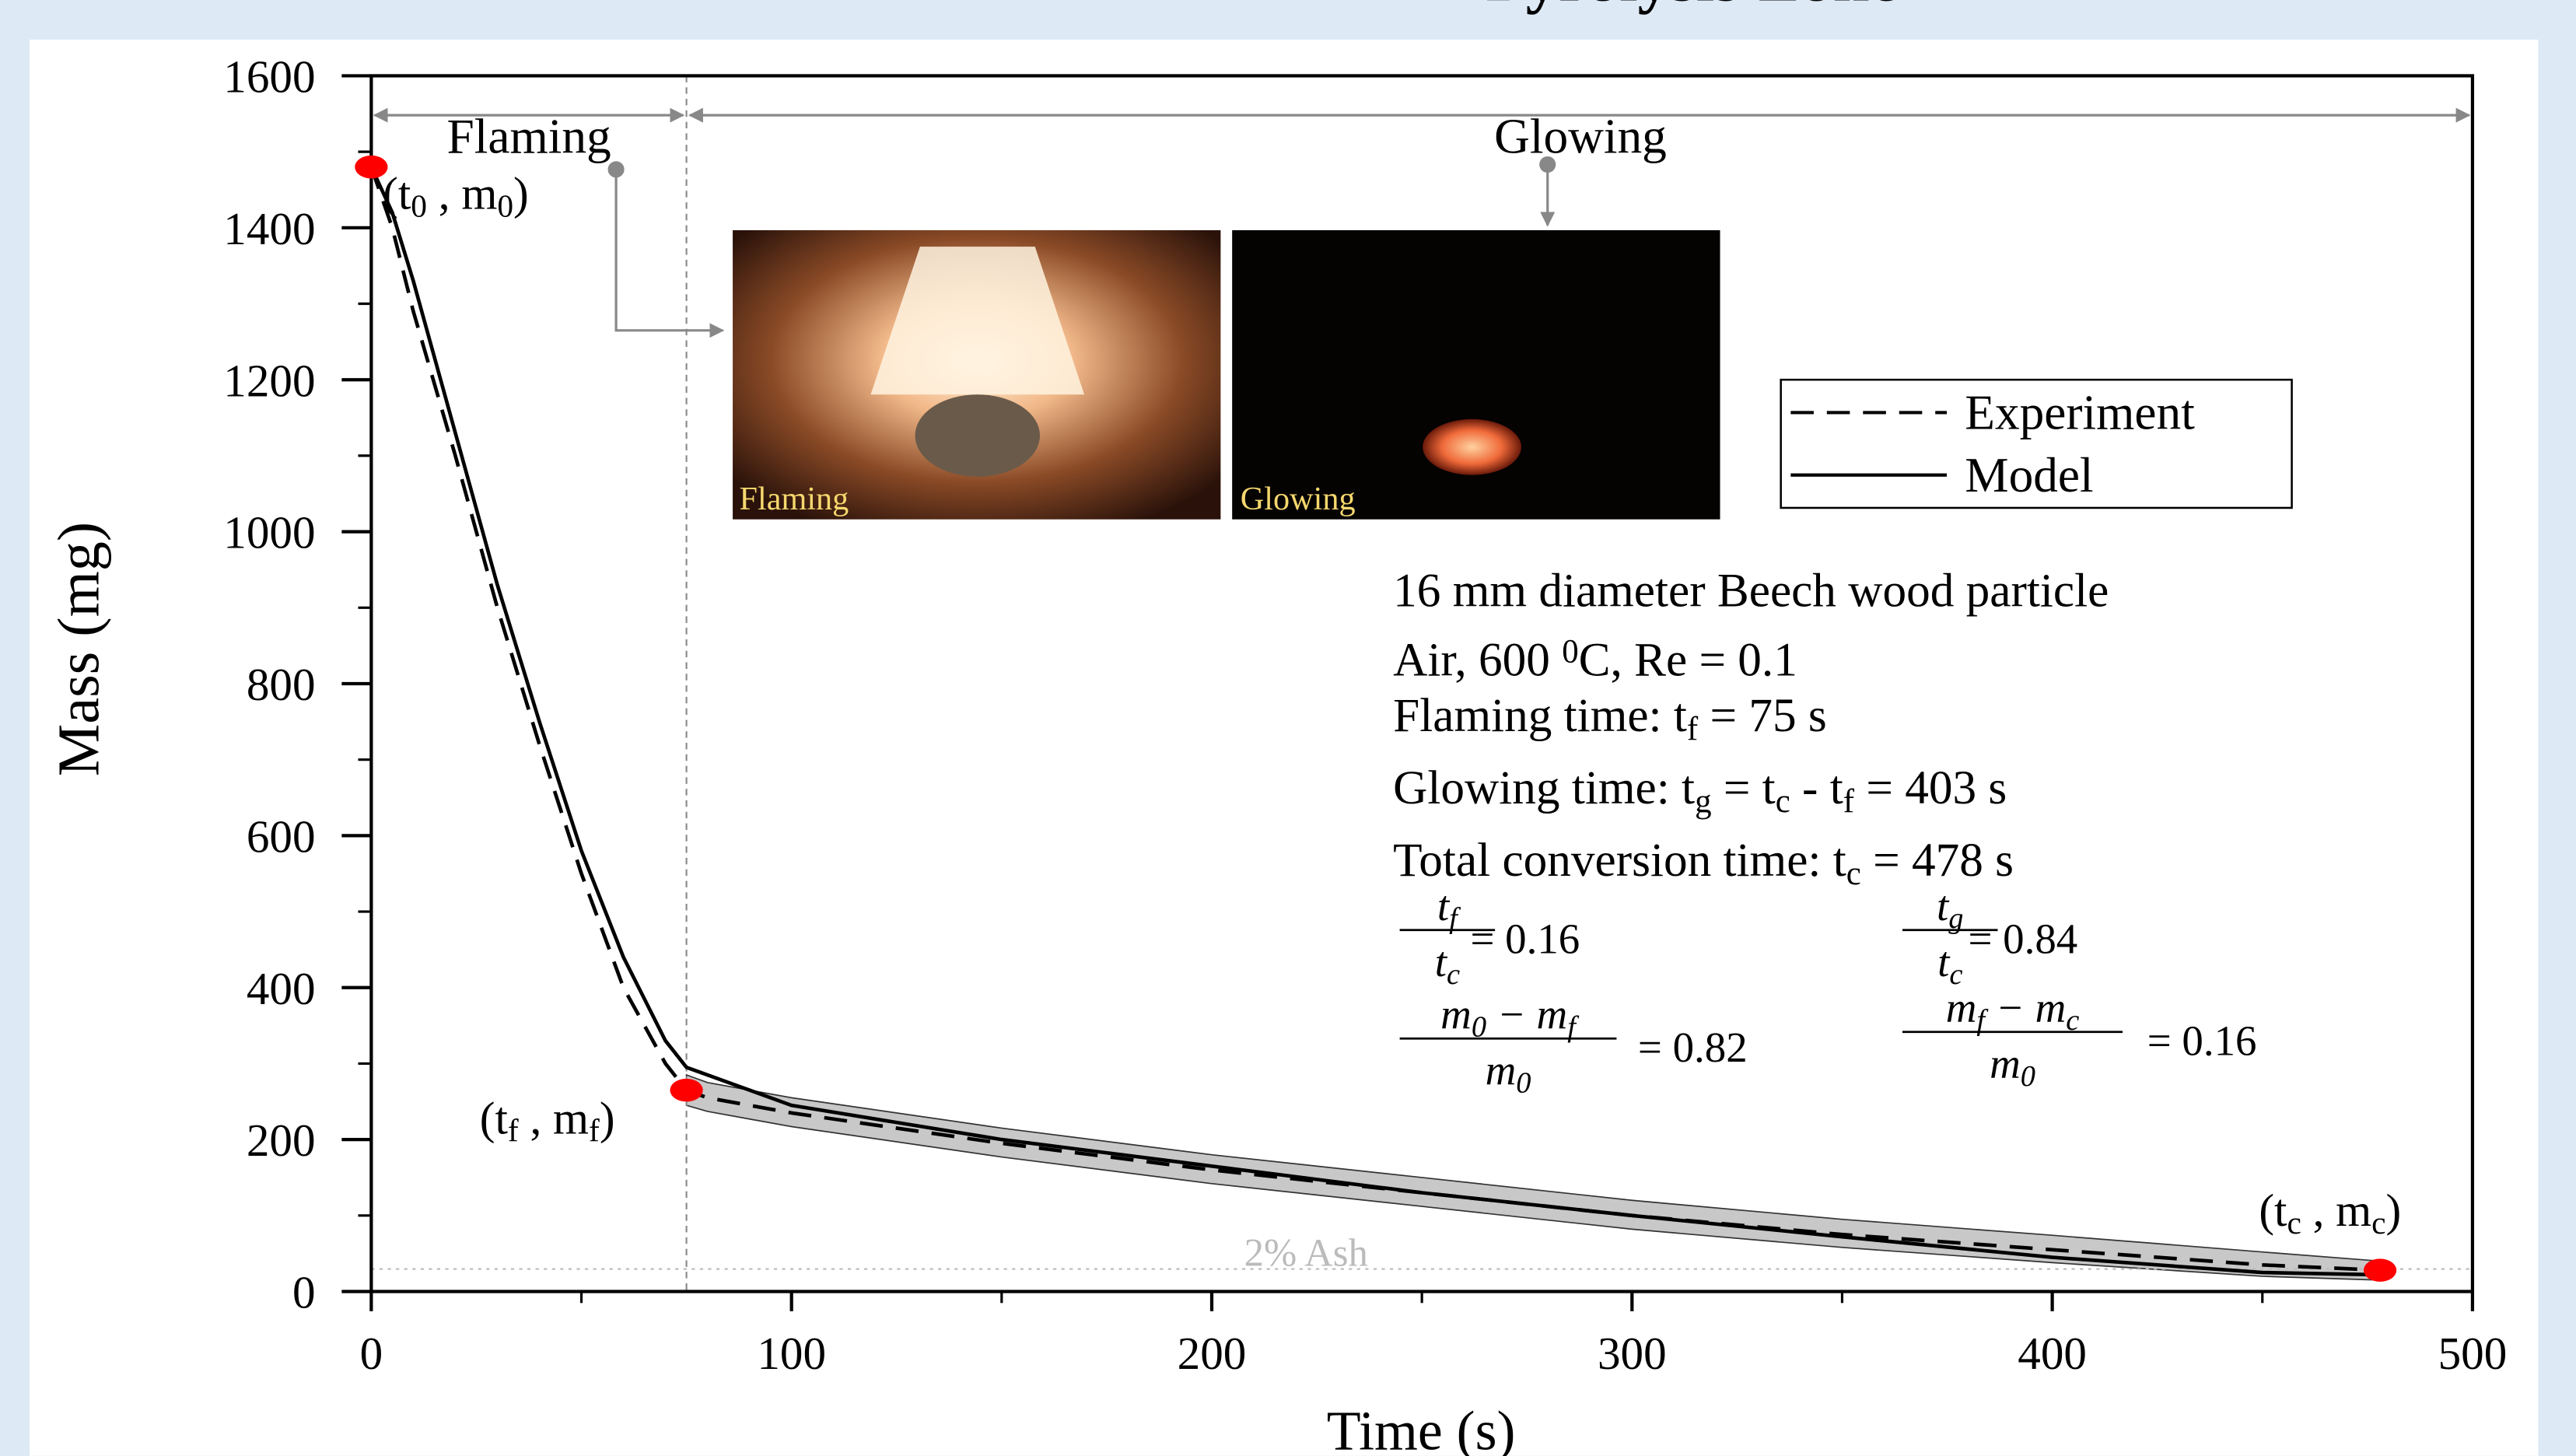 This screenshot has width=2576, height=1456. What do you see at coordinates (1931, 788) in the screenshot?
I see `text-part: = 403 s` at bounding box center [1931, 788].